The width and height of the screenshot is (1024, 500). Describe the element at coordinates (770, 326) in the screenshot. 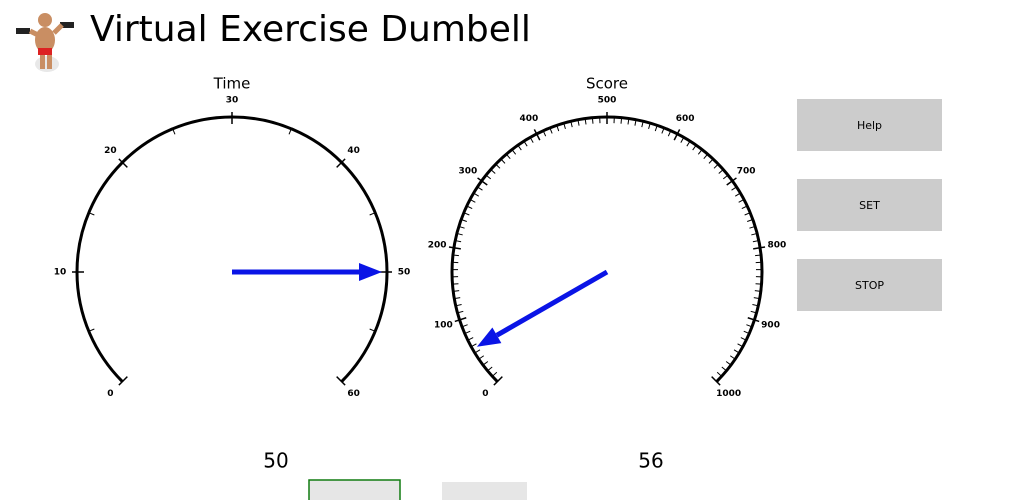

I see `tick-label: 900` at that location.